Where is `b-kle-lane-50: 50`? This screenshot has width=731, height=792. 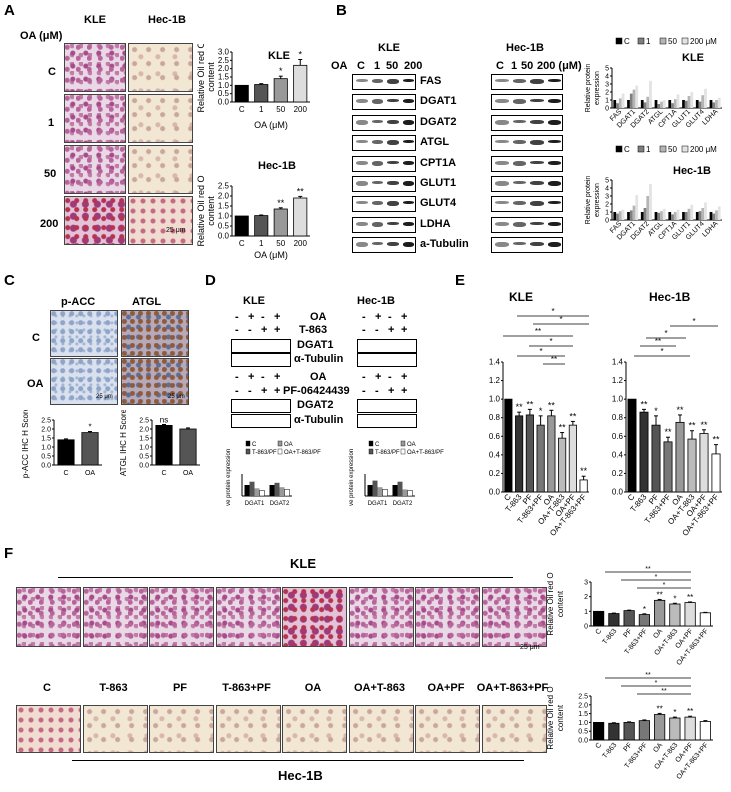 b-kle-lane-50: 50 is located at coordinates (392, 66).